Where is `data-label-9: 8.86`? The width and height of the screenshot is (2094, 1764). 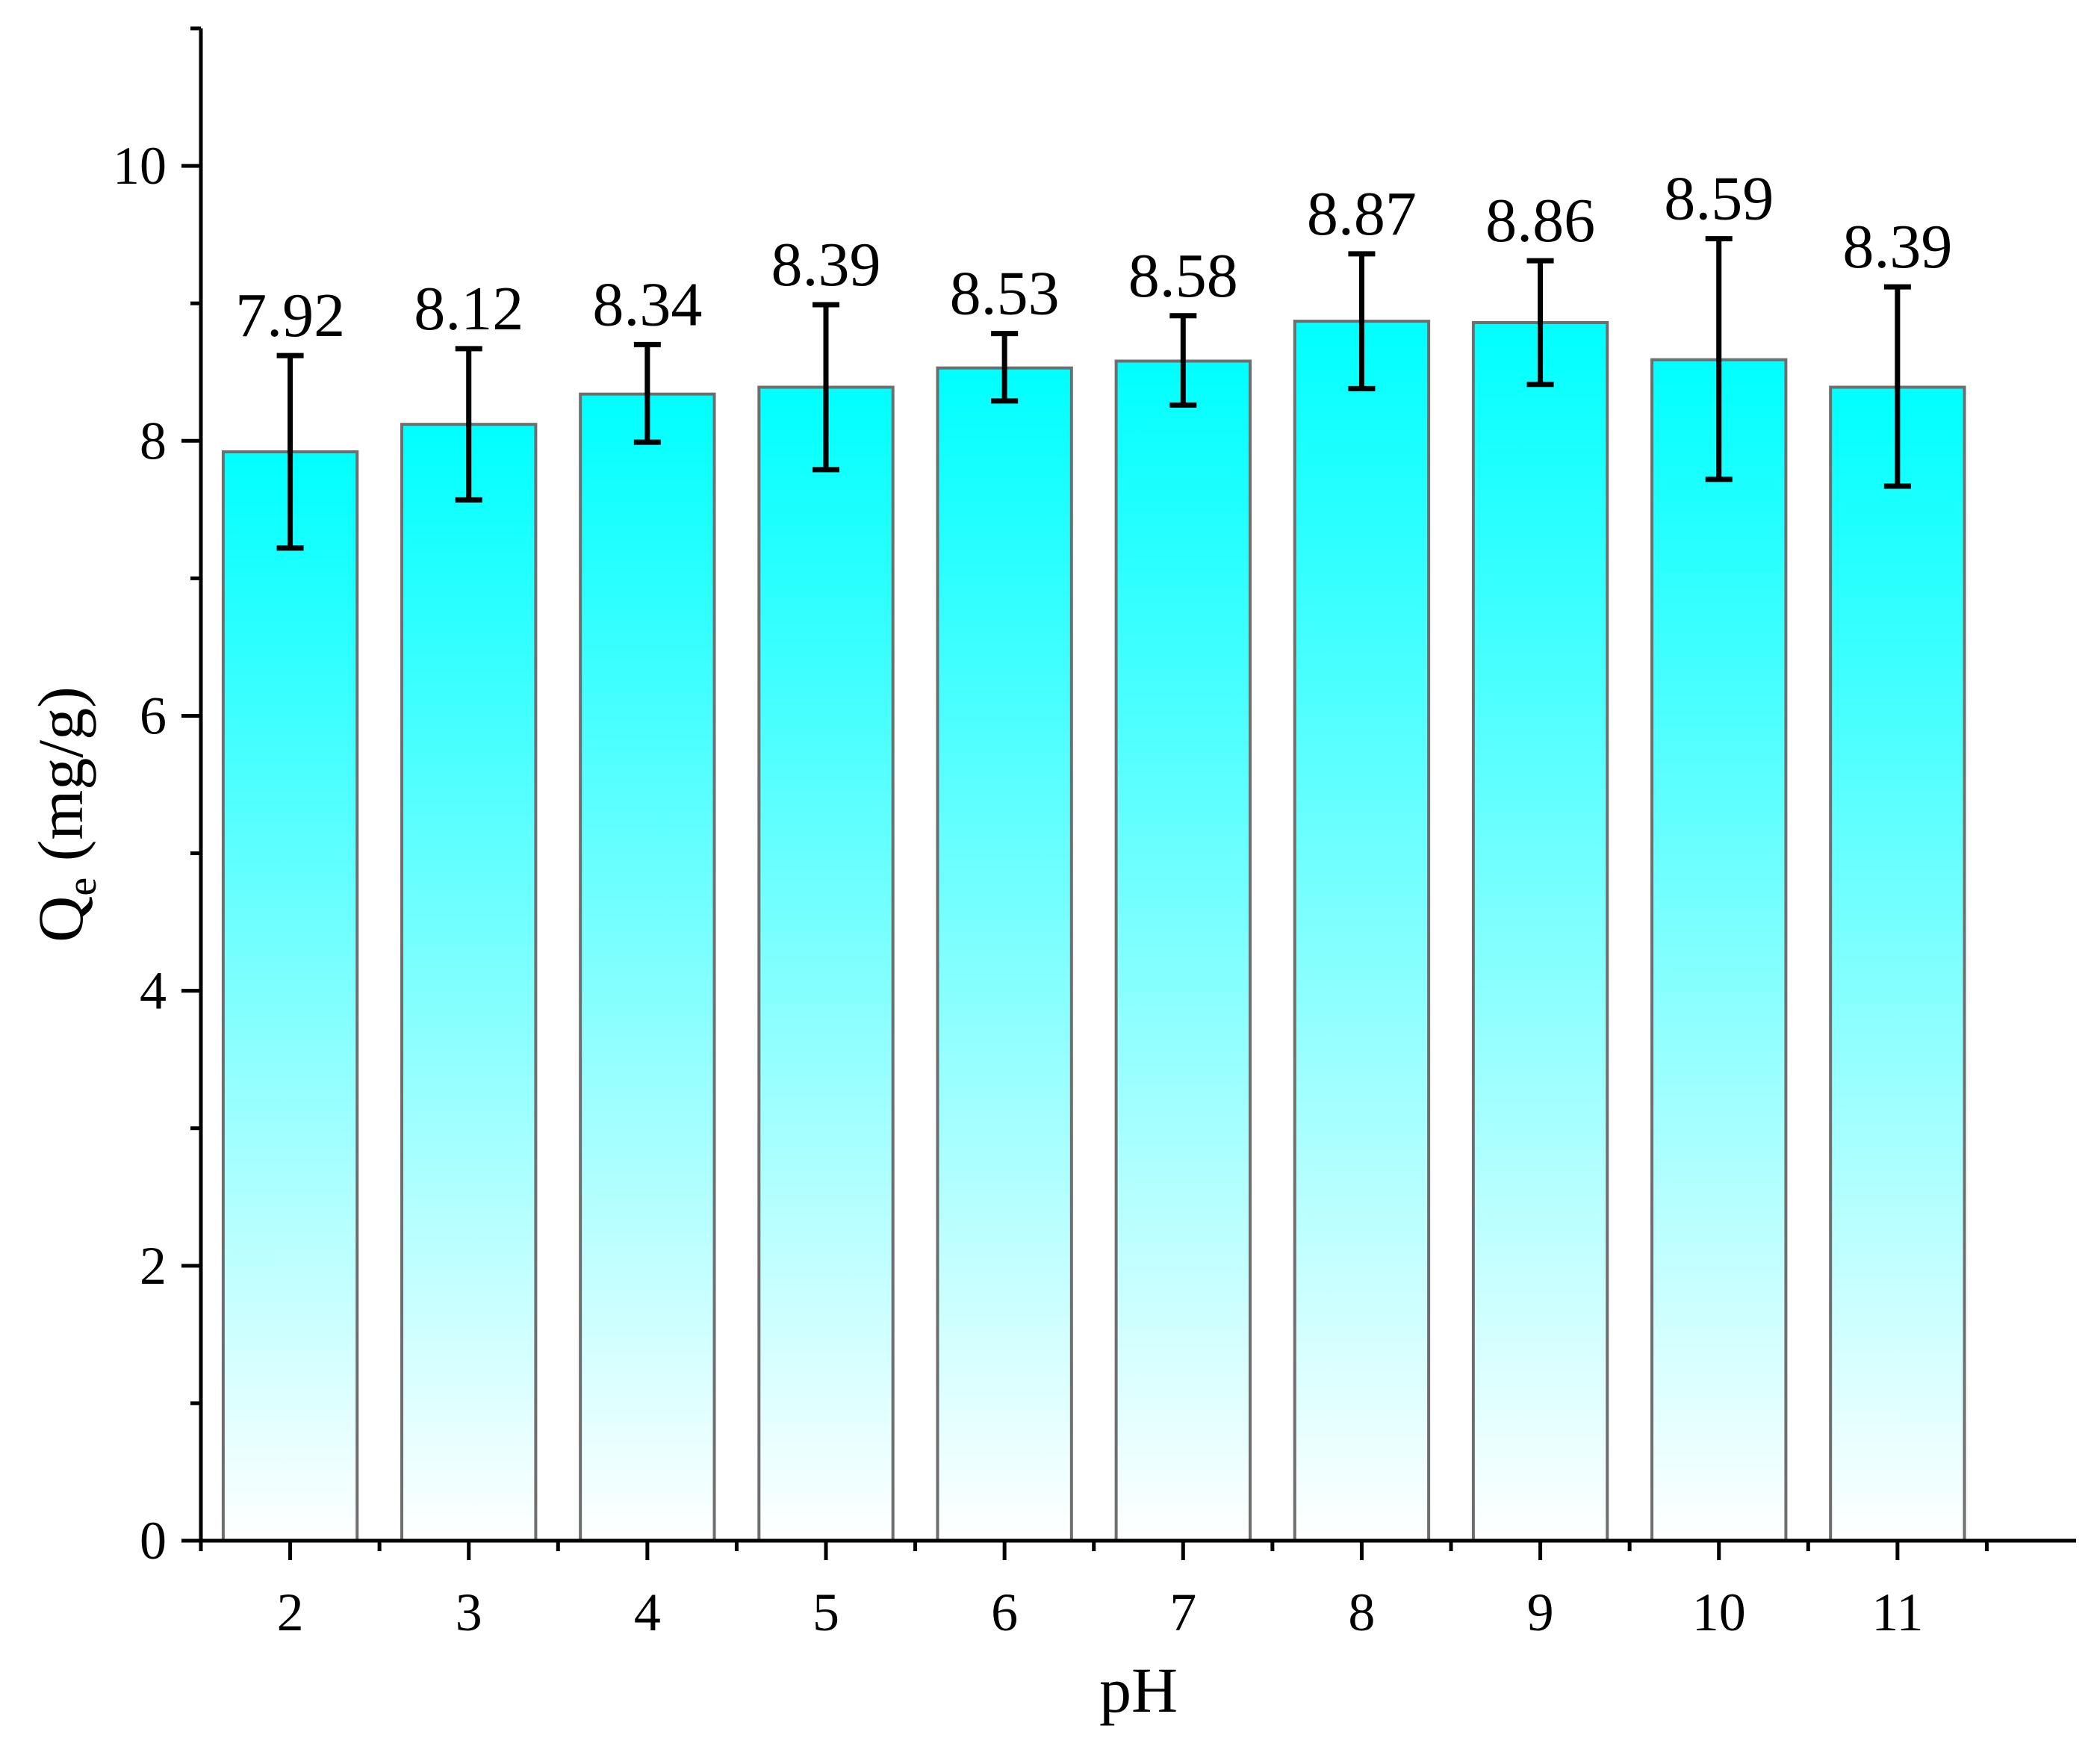 data-label-9: 8.86 is located at coordinates (1540, 220).